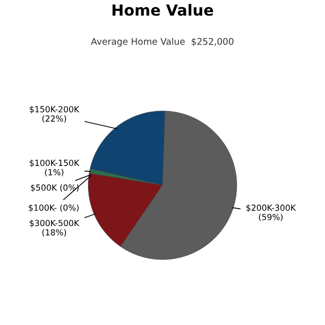  Describe the element at coordinates (54, 119) in the screenshot. I see `data-label: (22%)` at that location.